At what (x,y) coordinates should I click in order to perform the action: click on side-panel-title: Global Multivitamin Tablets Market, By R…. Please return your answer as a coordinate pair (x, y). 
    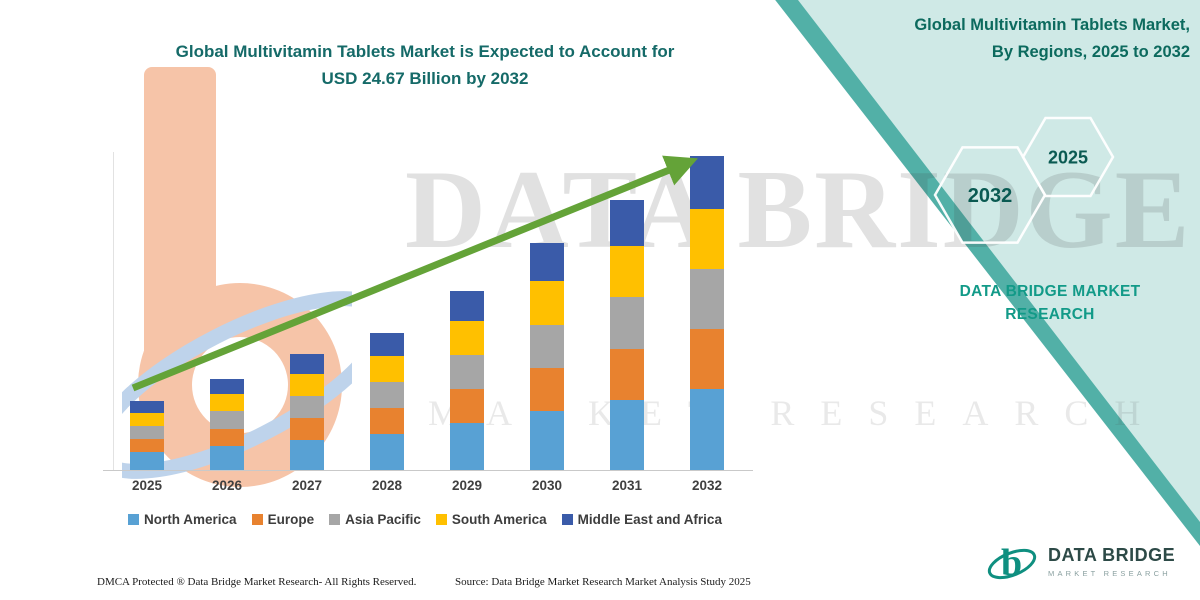
    Looking at the image, I should click on (975, 39).